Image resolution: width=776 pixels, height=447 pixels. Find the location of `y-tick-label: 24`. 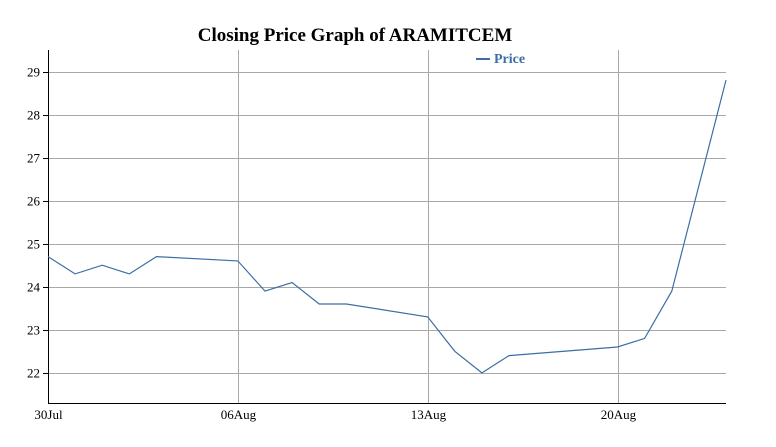

y-tick-label: 24 is located at coordinates (34, 287).